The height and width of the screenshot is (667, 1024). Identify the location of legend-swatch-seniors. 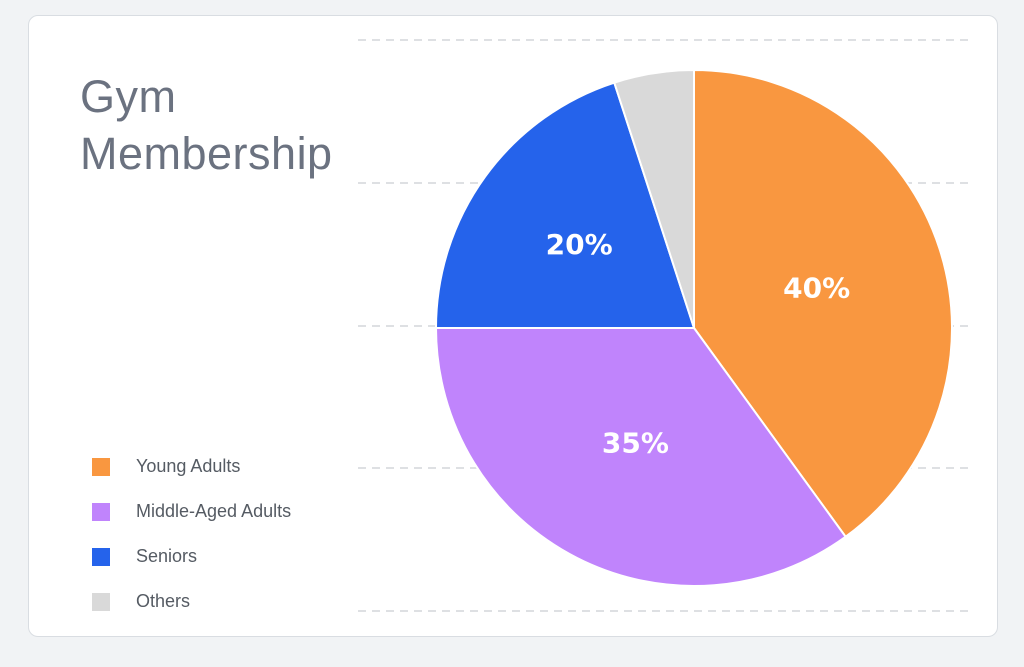
(101, 556).